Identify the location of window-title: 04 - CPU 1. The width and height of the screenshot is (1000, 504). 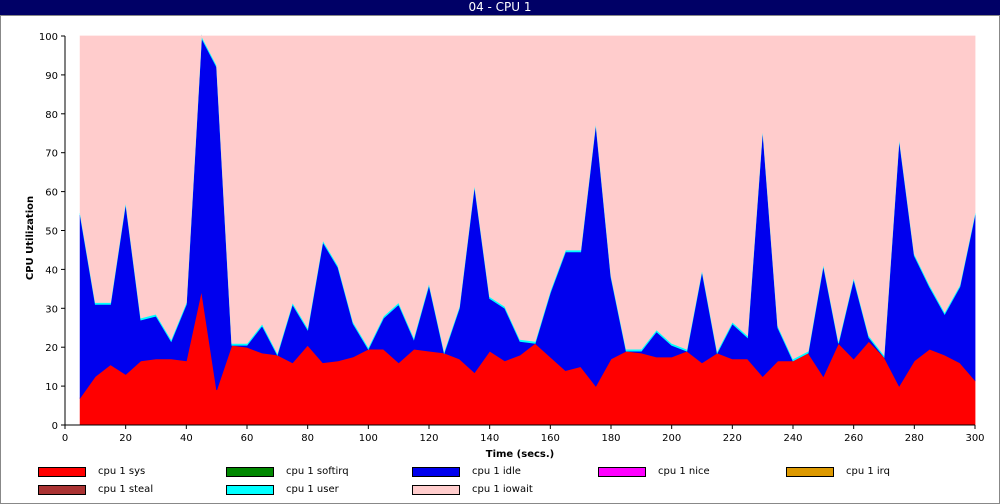
(500, 7).